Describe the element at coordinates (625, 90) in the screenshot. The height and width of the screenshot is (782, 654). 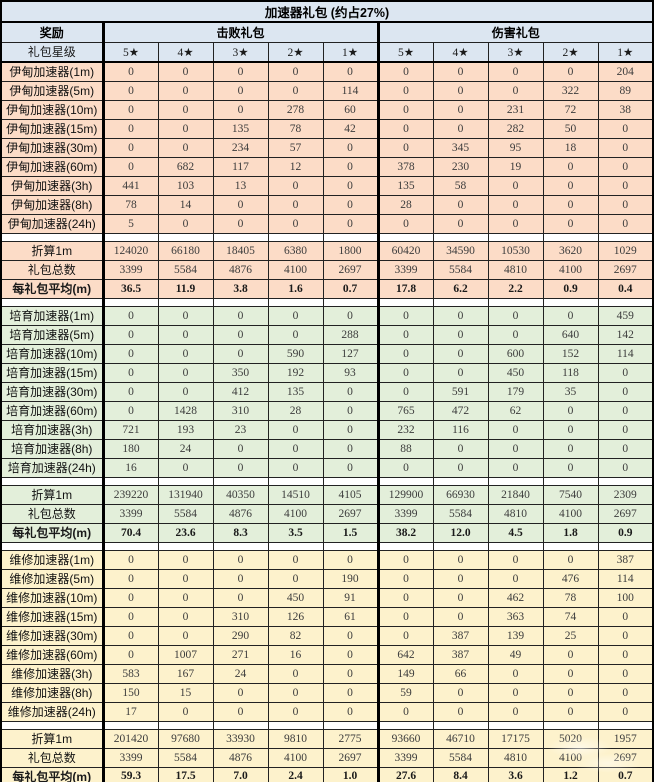
I see `value-cell: 89` at that location.